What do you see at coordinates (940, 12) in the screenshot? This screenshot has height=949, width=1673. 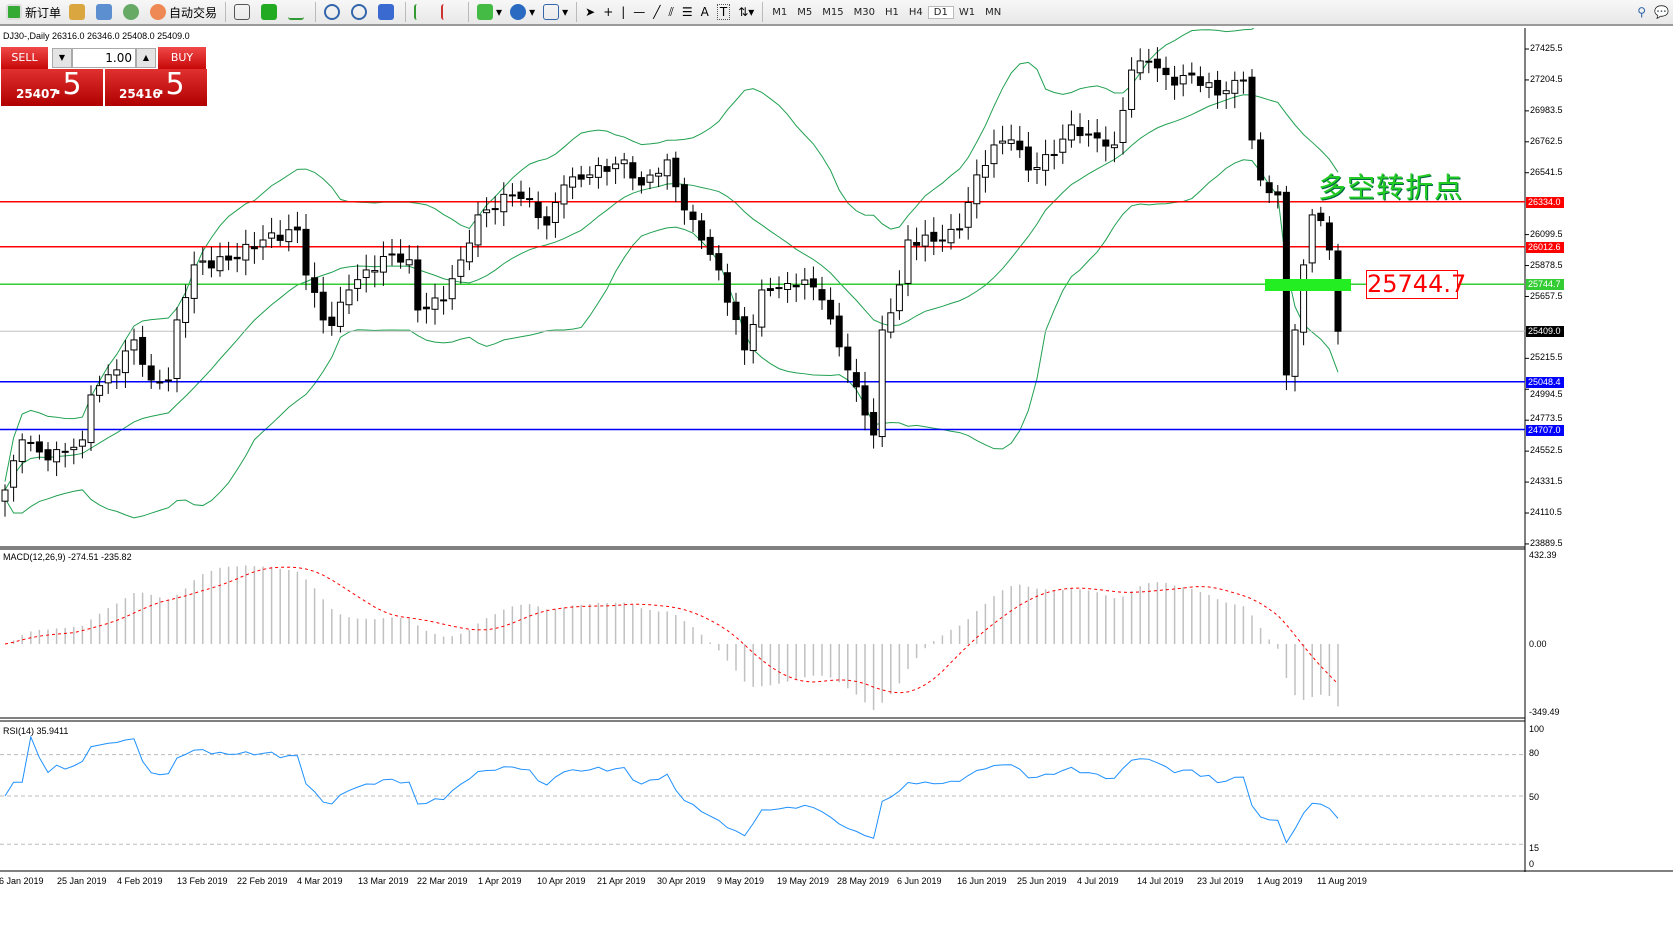 I see `timeframe-d1: D1` at bounding box center [940, 12].